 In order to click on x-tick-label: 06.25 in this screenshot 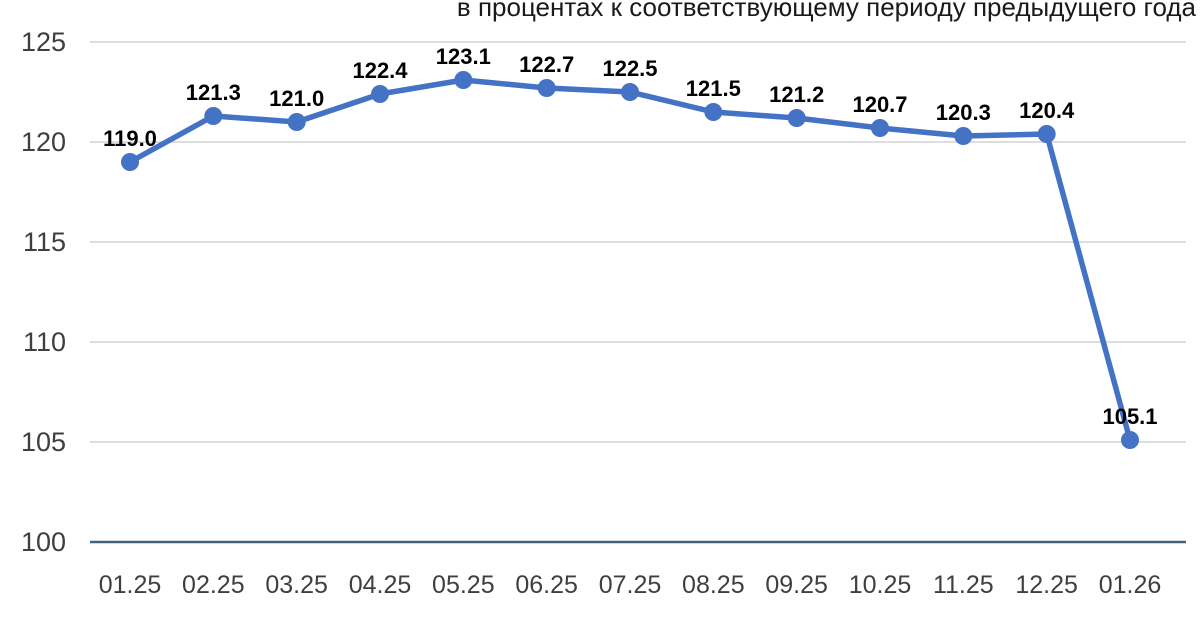, I will do `click(546, 585)`.